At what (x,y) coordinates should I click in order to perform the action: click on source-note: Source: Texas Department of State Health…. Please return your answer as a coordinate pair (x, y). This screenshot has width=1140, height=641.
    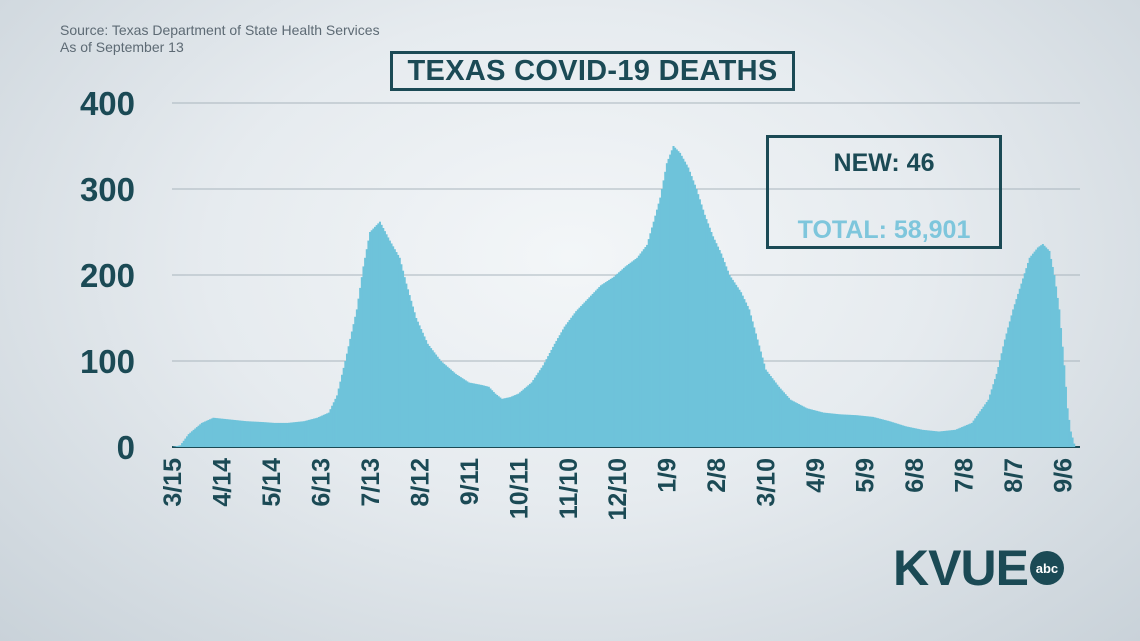
    Looking at the image, I should click on (220, 39).